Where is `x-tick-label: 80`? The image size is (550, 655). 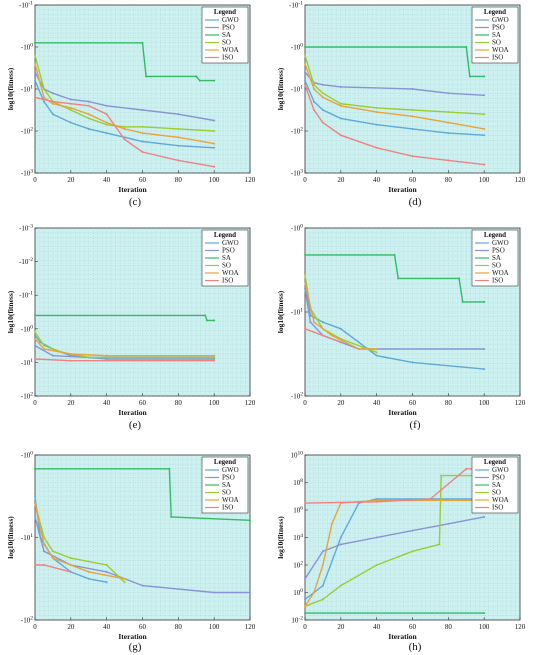 x-tick-label: 80 is located at coordinates (179, 627).